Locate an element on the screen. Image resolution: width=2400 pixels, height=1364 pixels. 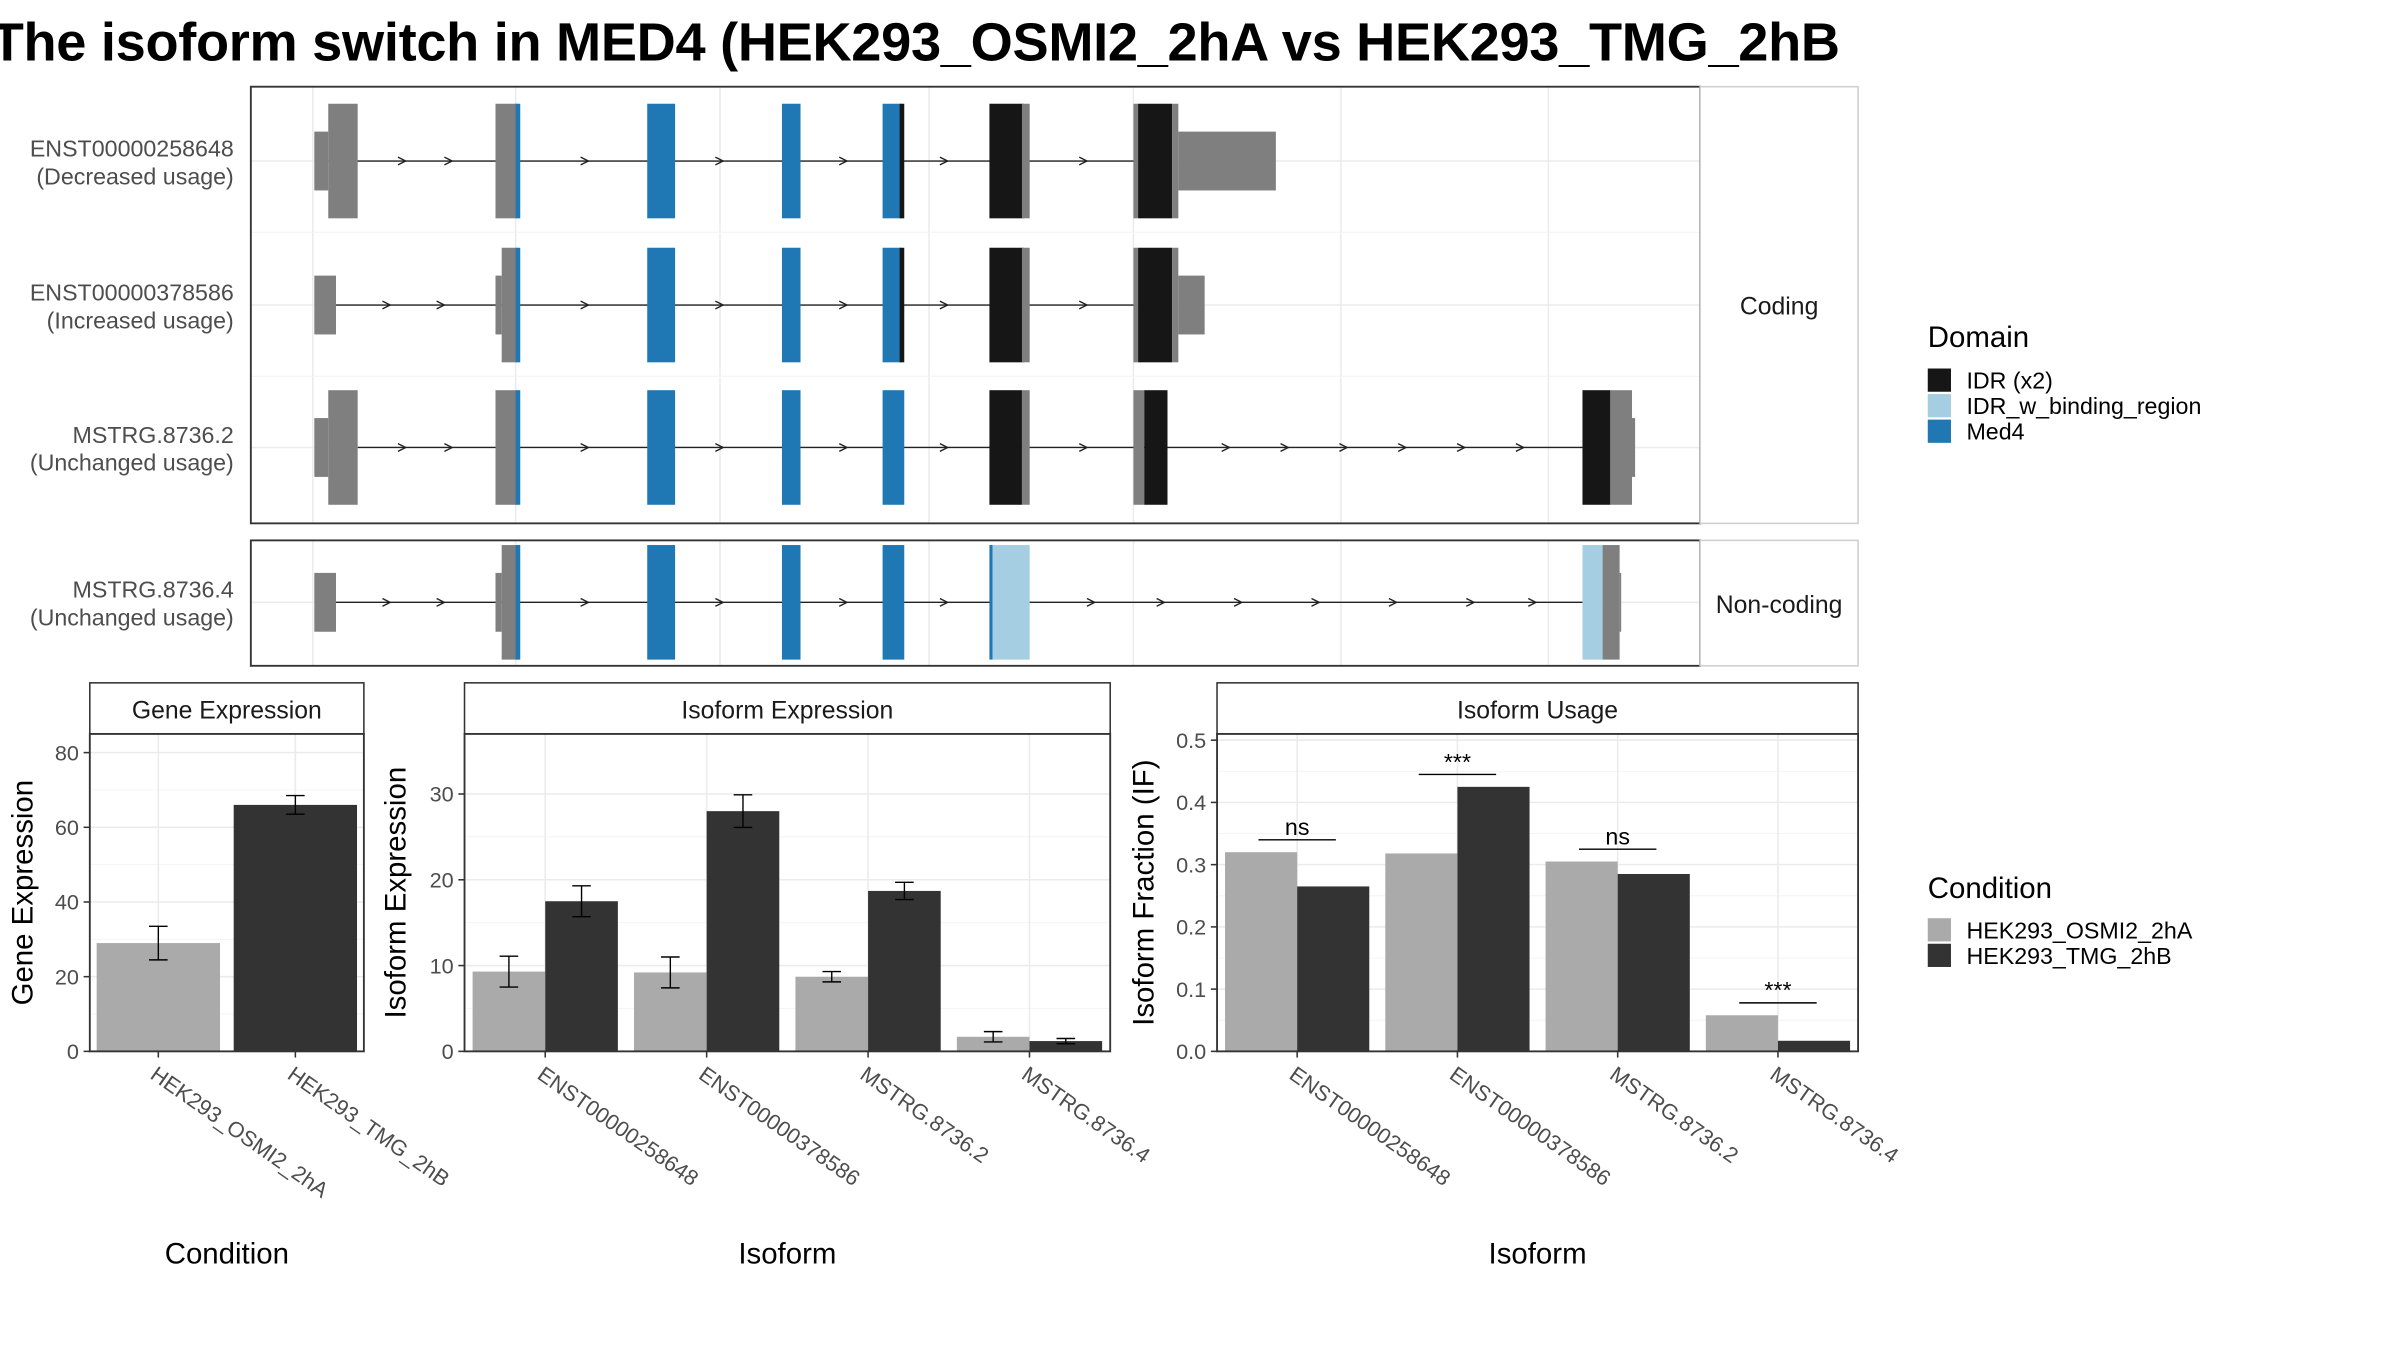
y-tick-label: 80 is located at coordinates (67, 752).